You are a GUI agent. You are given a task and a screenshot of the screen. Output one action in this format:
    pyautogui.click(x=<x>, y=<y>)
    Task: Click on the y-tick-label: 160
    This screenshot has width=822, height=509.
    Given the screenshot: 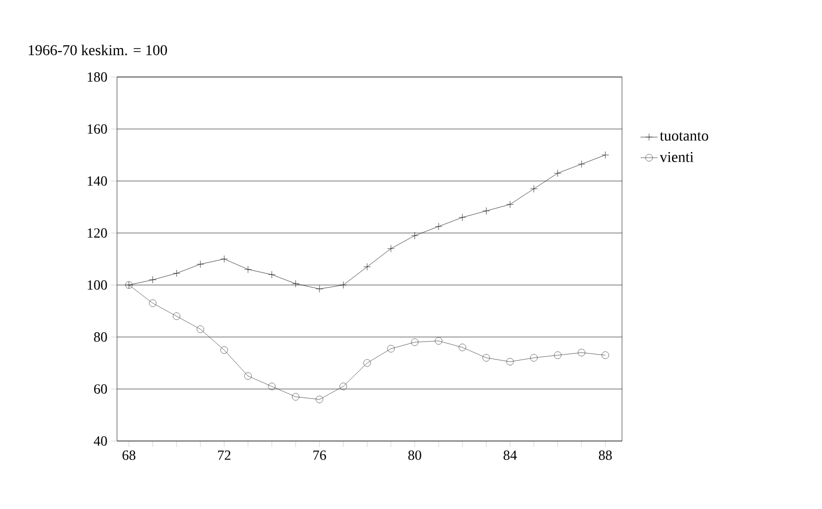 What is the action you would take?
    pyautogui.click(x=97, y=129)
    